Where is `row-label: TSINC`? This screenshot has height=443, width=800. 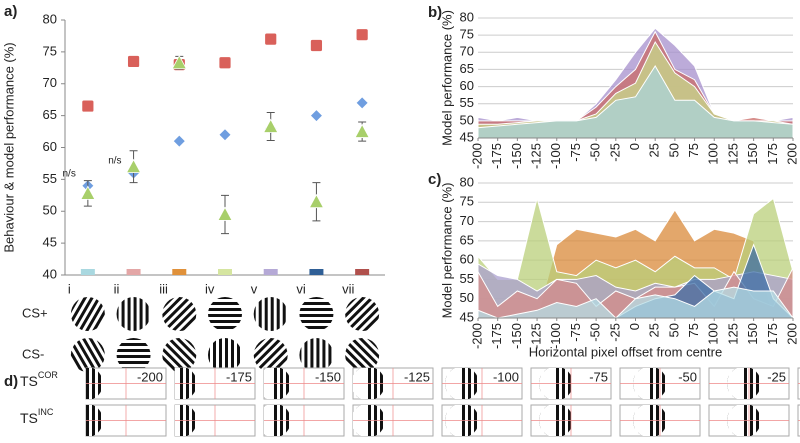 row-label: TSINC is located at coordinates (37, 416).